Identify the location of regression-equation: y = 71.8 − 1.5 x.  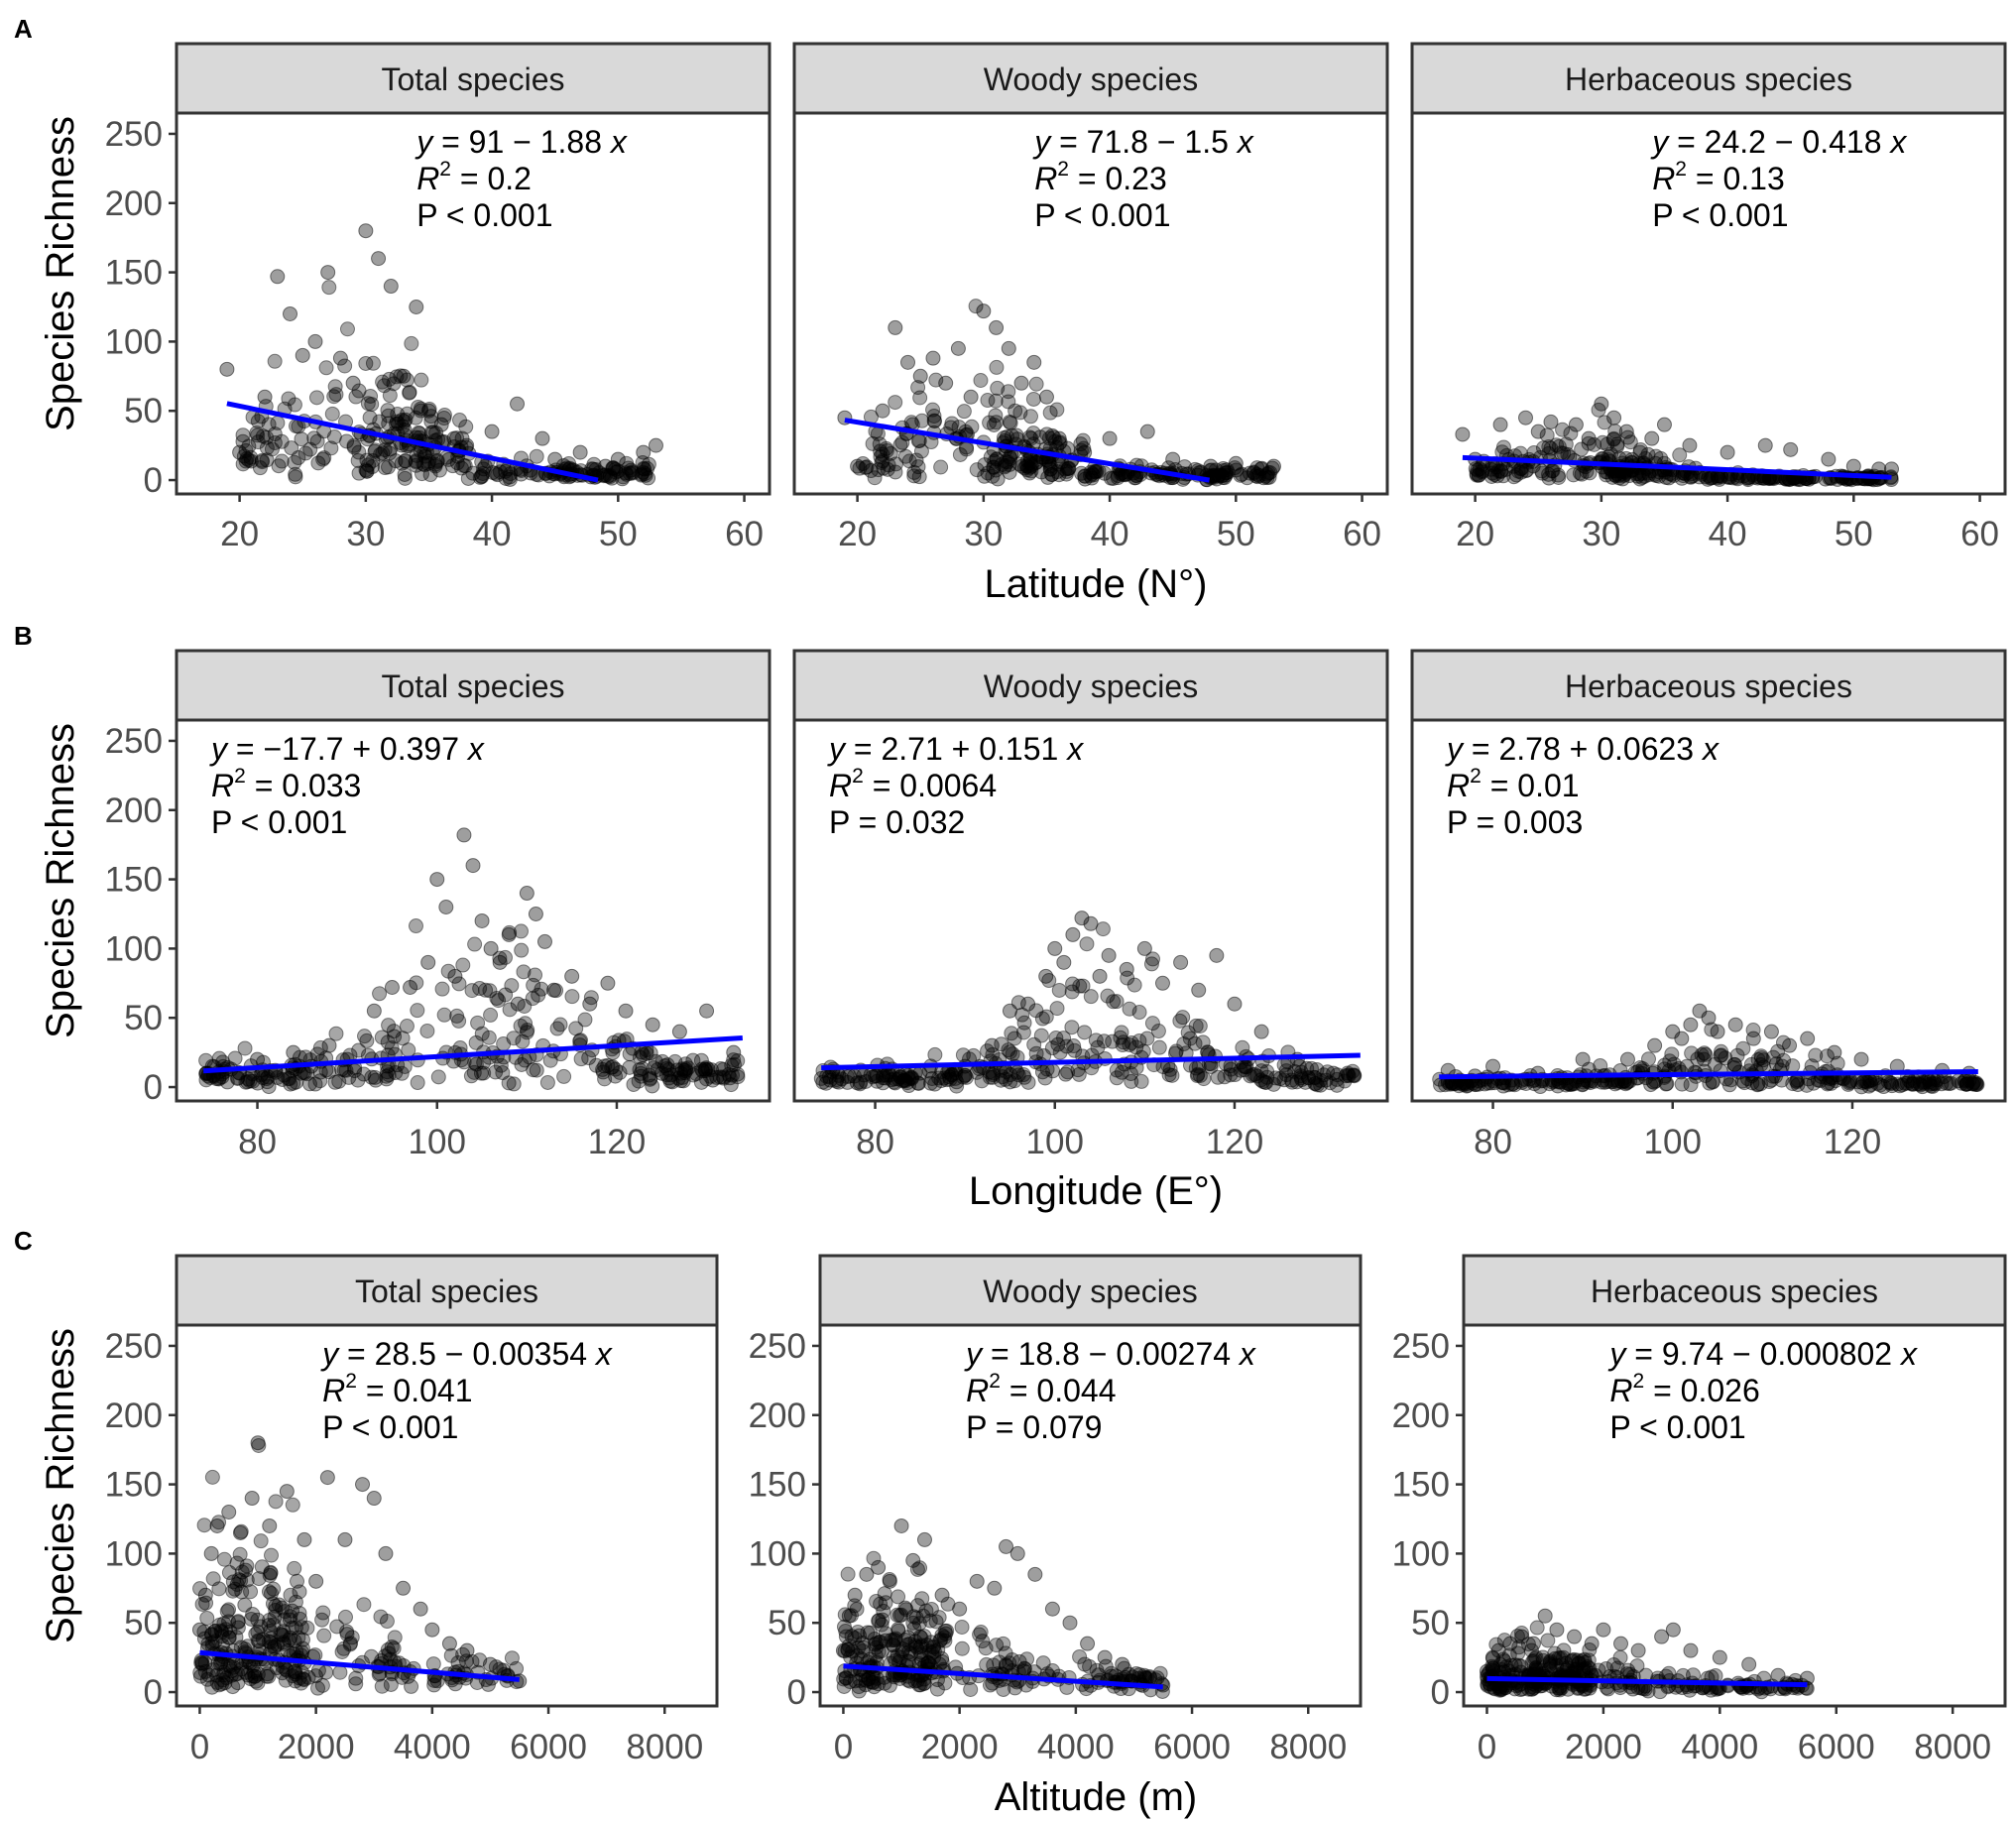
(1143, 142).